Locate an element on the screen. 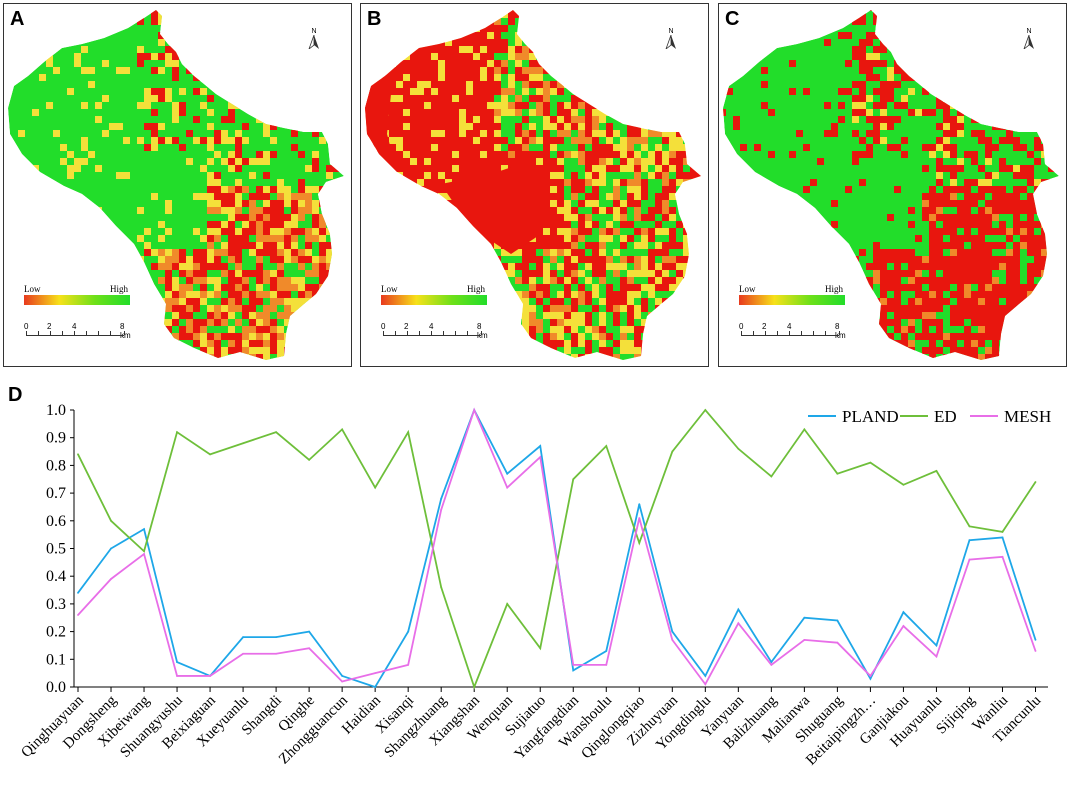 This screenshot has width=1072, height=793. map-a is located at coordinates (176, 185).